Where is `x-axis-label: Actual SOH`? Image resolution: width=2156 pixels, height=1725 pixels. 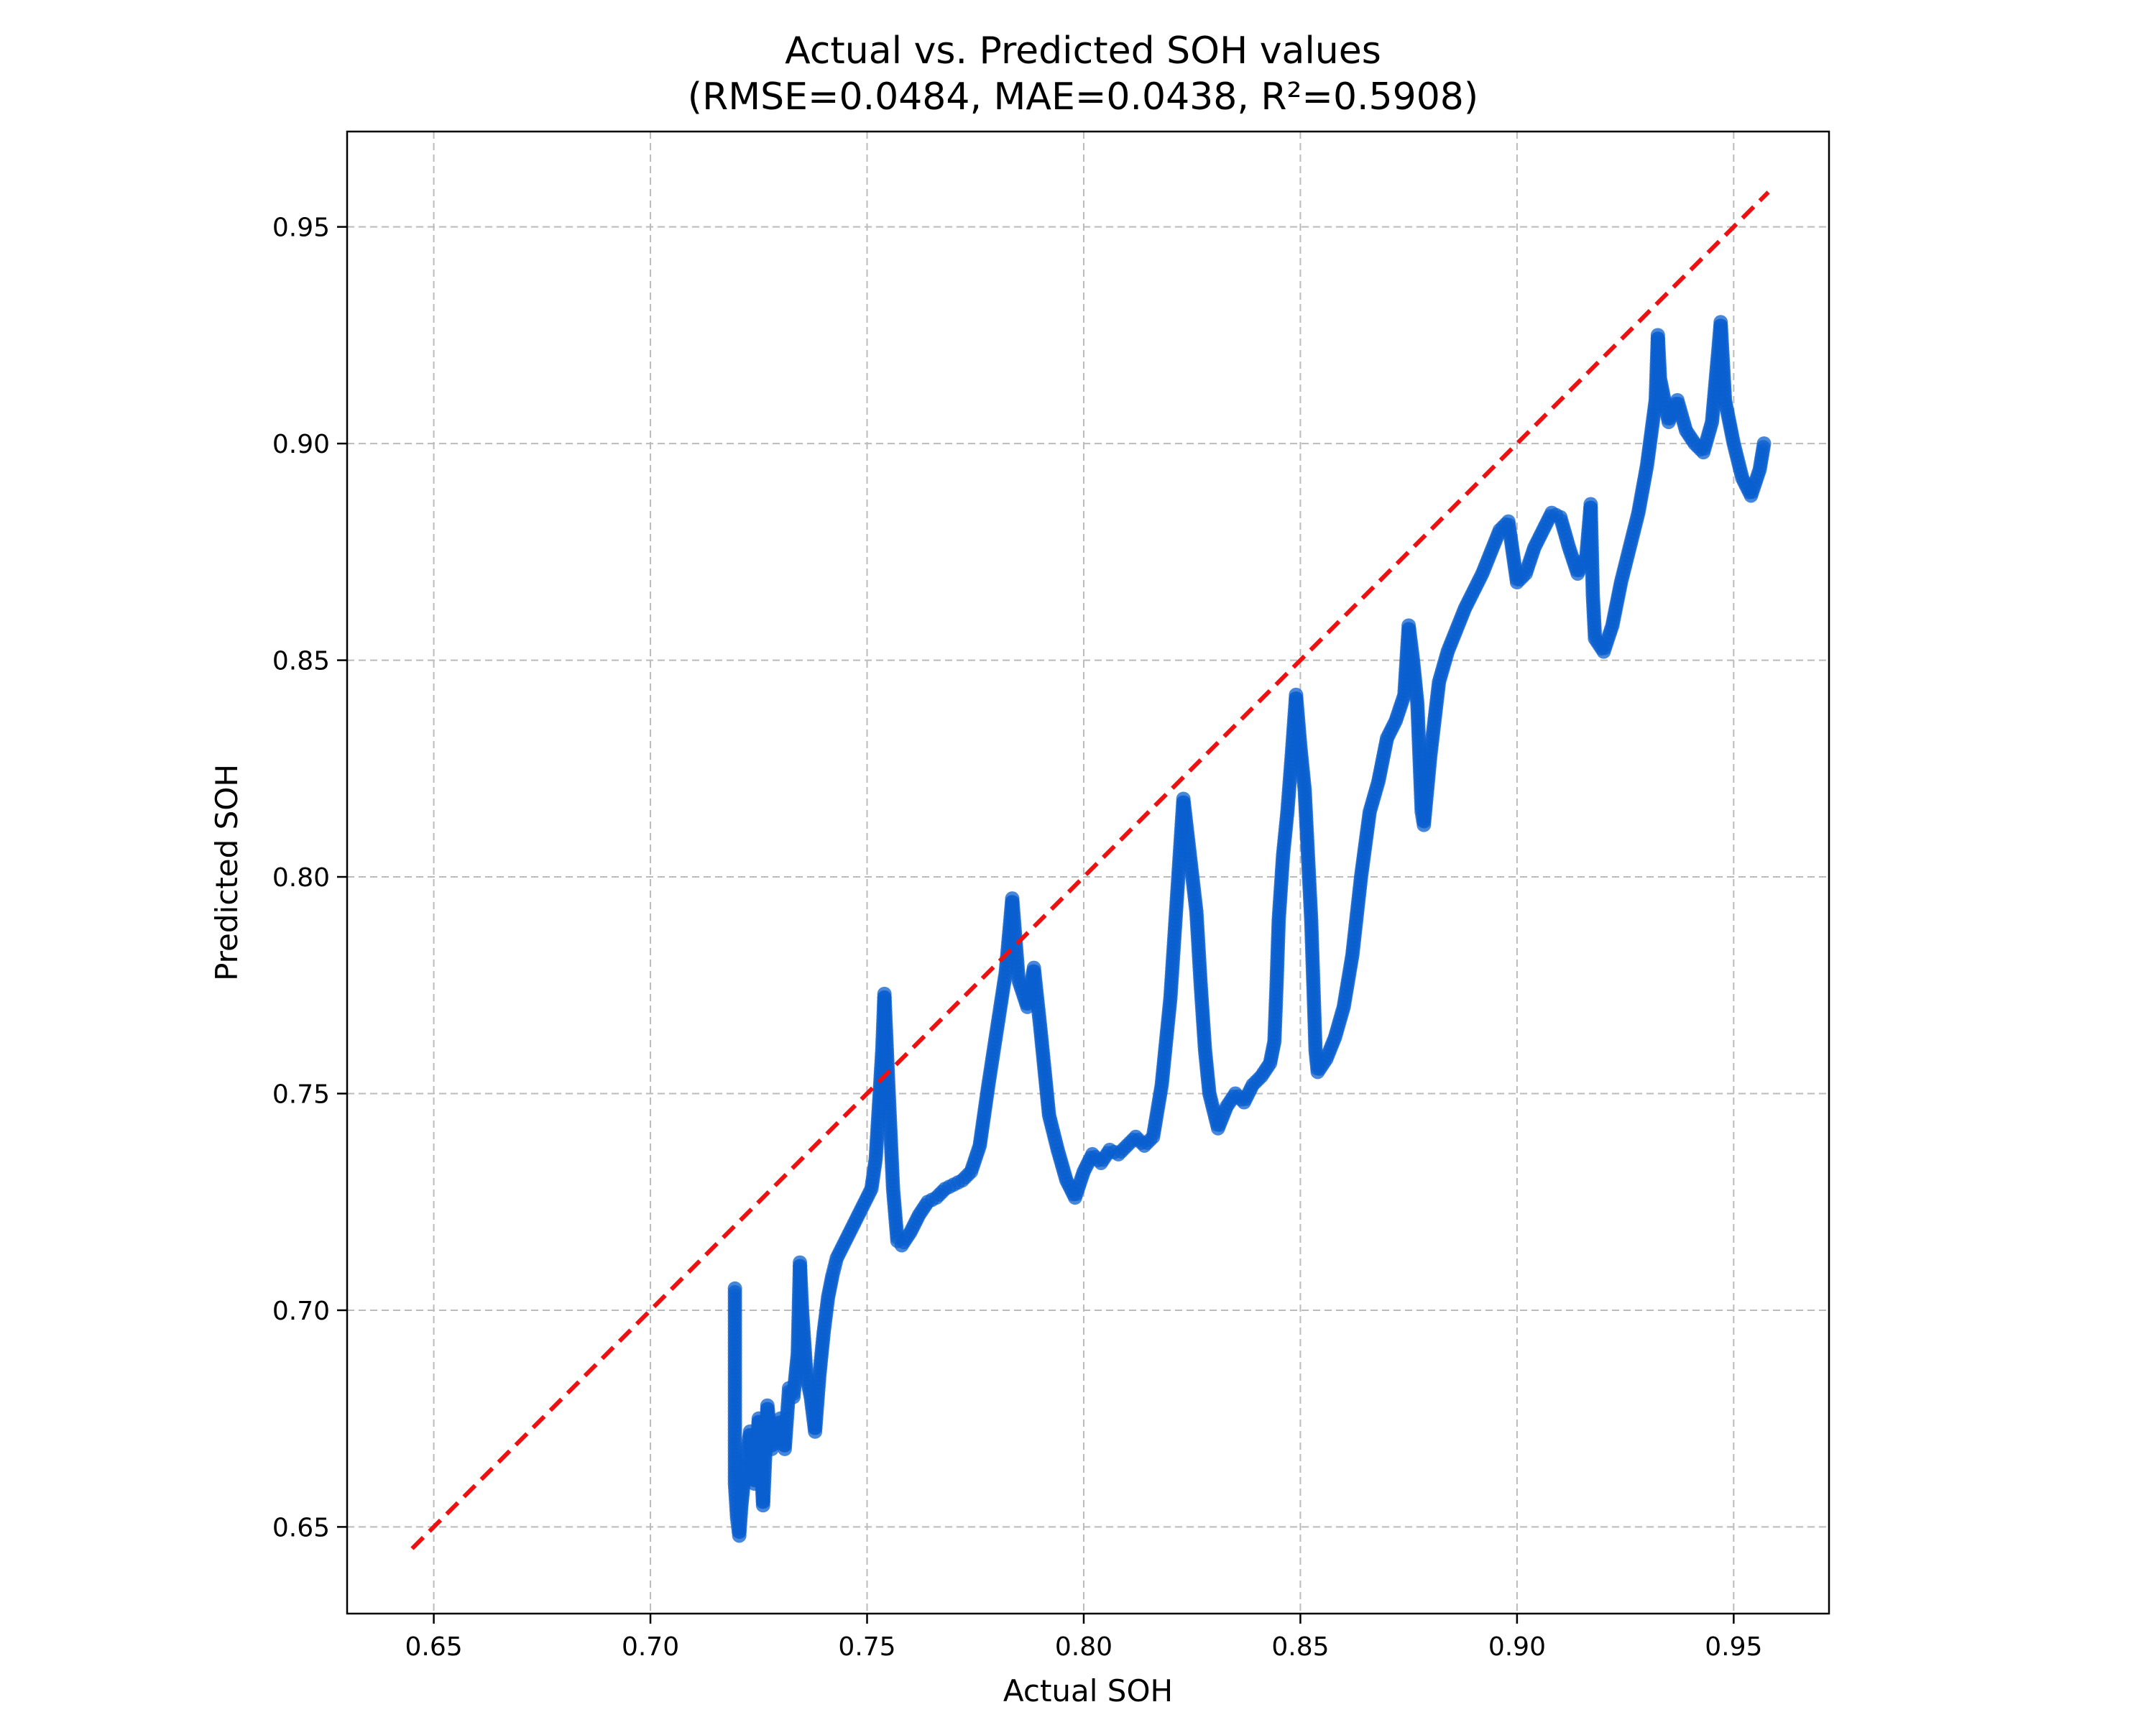
x-axis-label: Actual SOH is located at coordinates (1088, 1690).